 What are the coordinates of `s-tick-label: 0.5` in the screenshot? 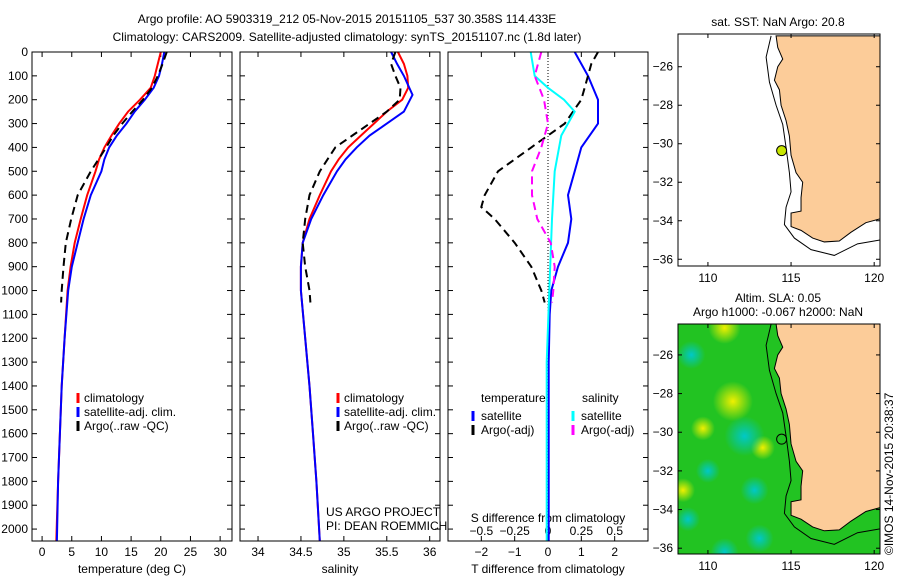 It's located at (614, 531).